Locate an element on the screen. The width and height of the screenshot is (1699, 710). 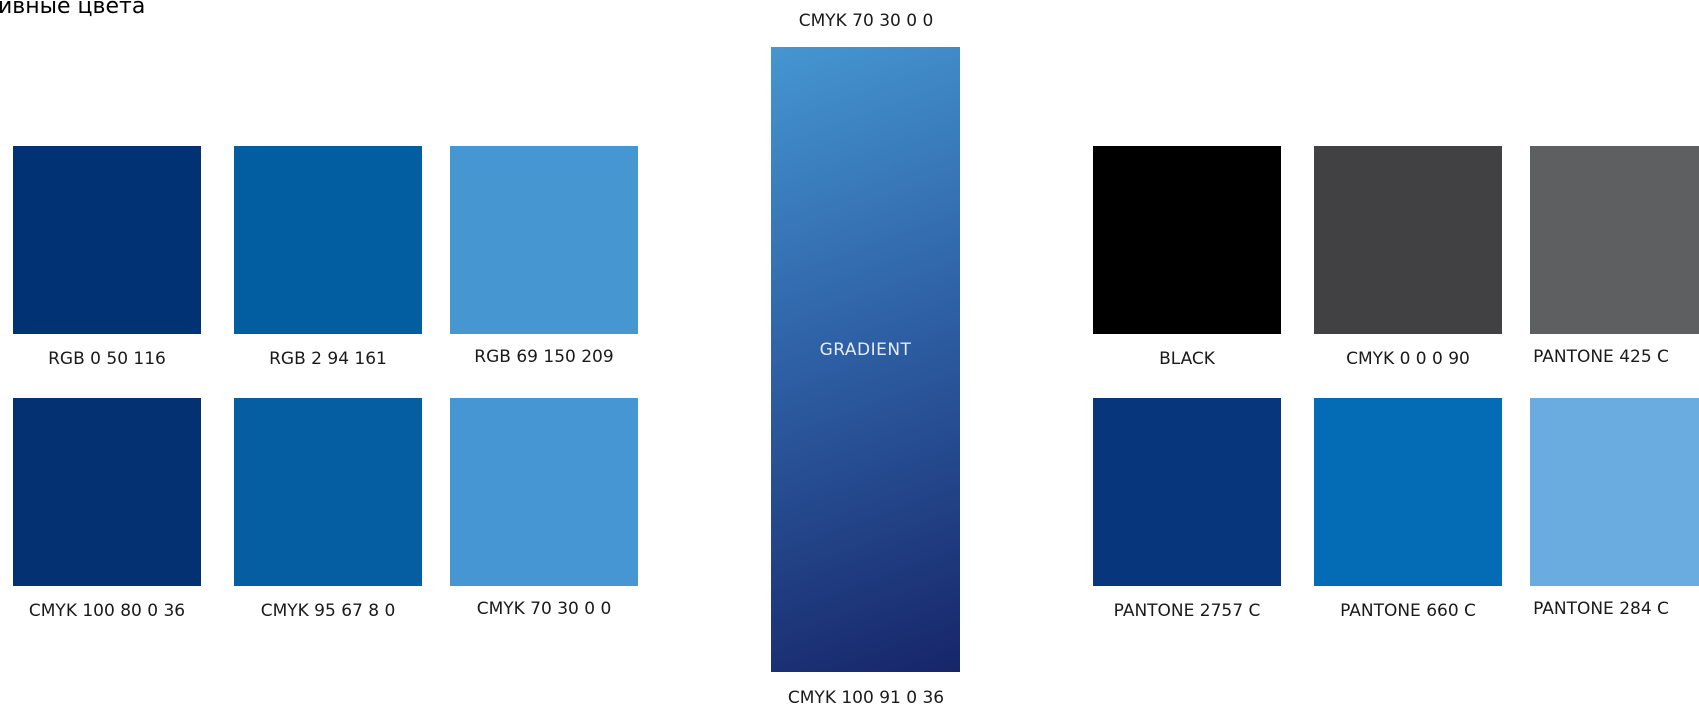
swatch-label: PANTONE 660 C is located at coordinates (1408, 611).